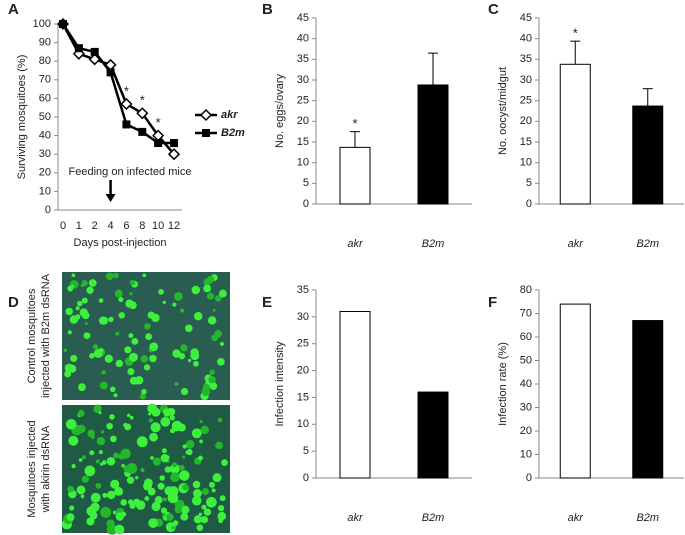 This screenshot has height=535, width=685. I want to click on y-tick-label: 50, so click(45, 117).